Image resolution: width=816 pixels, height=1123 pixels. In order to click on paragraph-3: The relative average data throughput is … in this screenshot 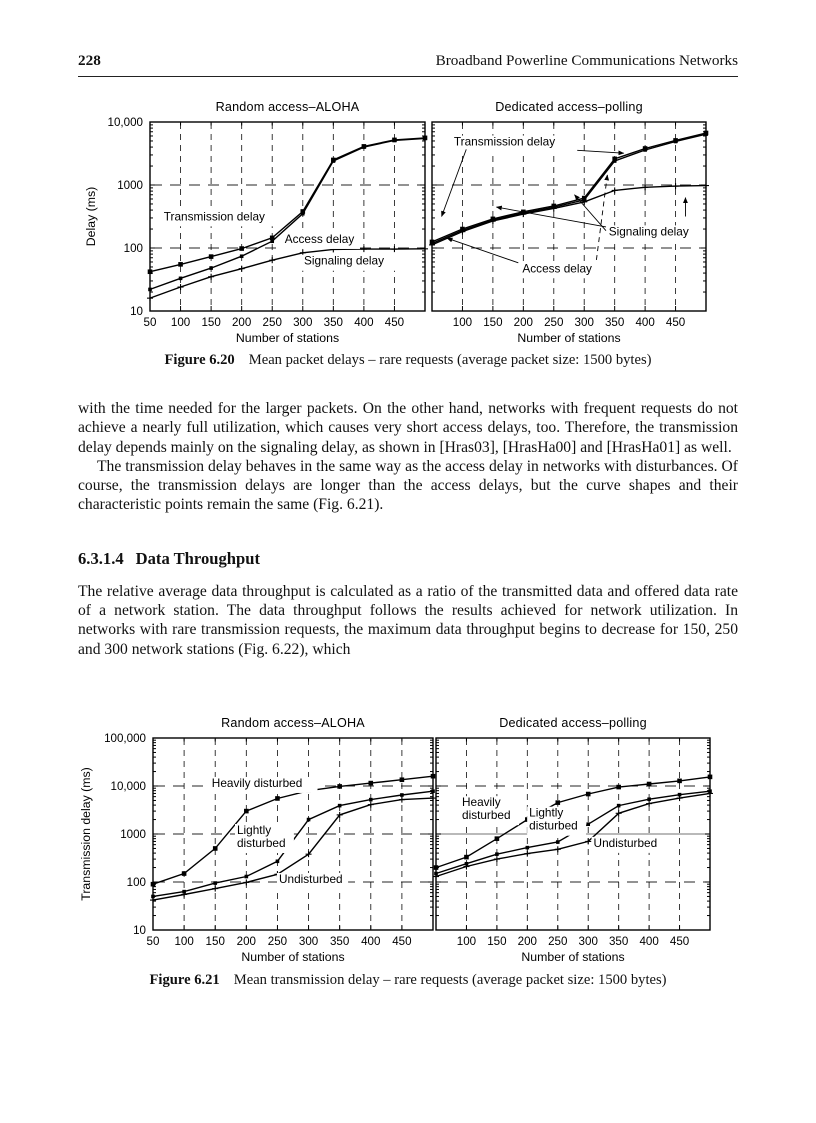, I will do `click(408, 620)`.